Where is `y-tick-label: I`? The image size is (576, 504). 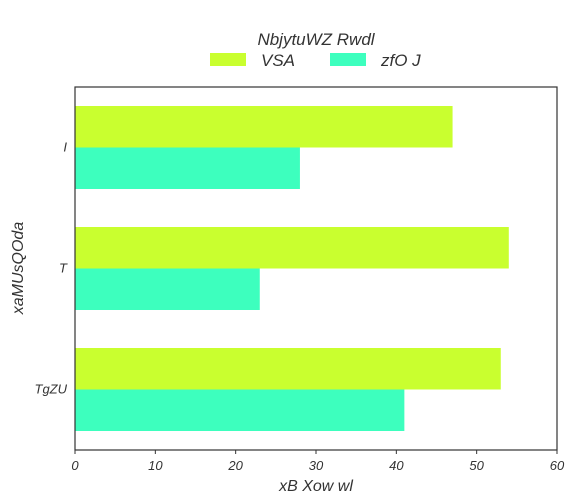 y-tick-label: I is located at coordinates (65, 147).